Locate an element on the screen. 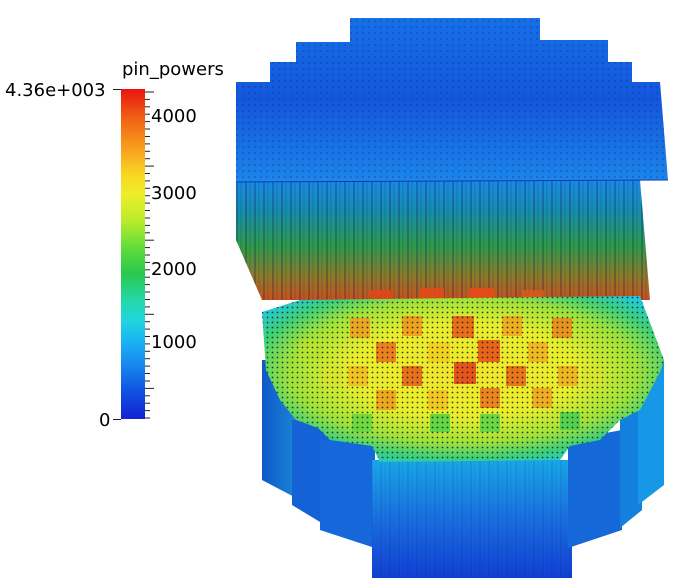 Image resolution: width=673 pixels, height=578 pixels. colorbar is located at coordinates (133, 254).